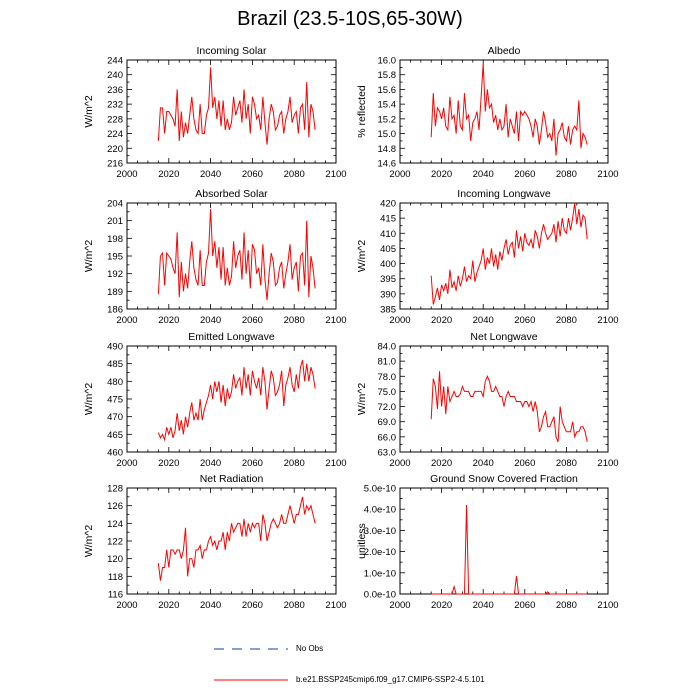  What do you see at coordinates (380, 573) in the screenshot?
I see `y-tick-label: 1.0e-10` at bounding box center [380, 573].